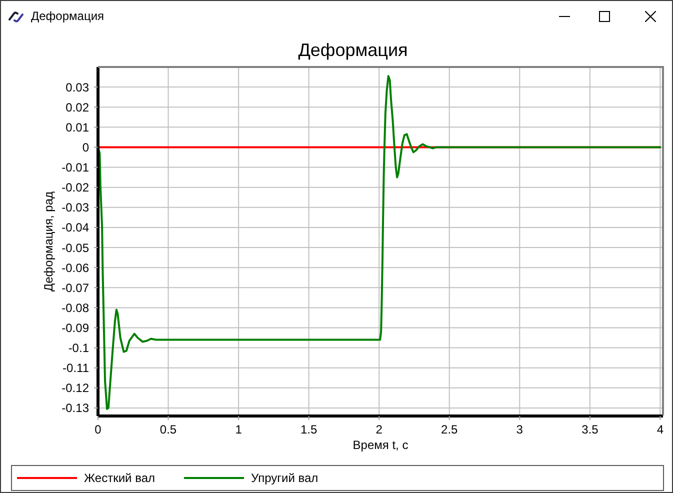 This screenshot has height=493, width=673. I want to click on y-tick-label: -0.08, so click(76, 307).